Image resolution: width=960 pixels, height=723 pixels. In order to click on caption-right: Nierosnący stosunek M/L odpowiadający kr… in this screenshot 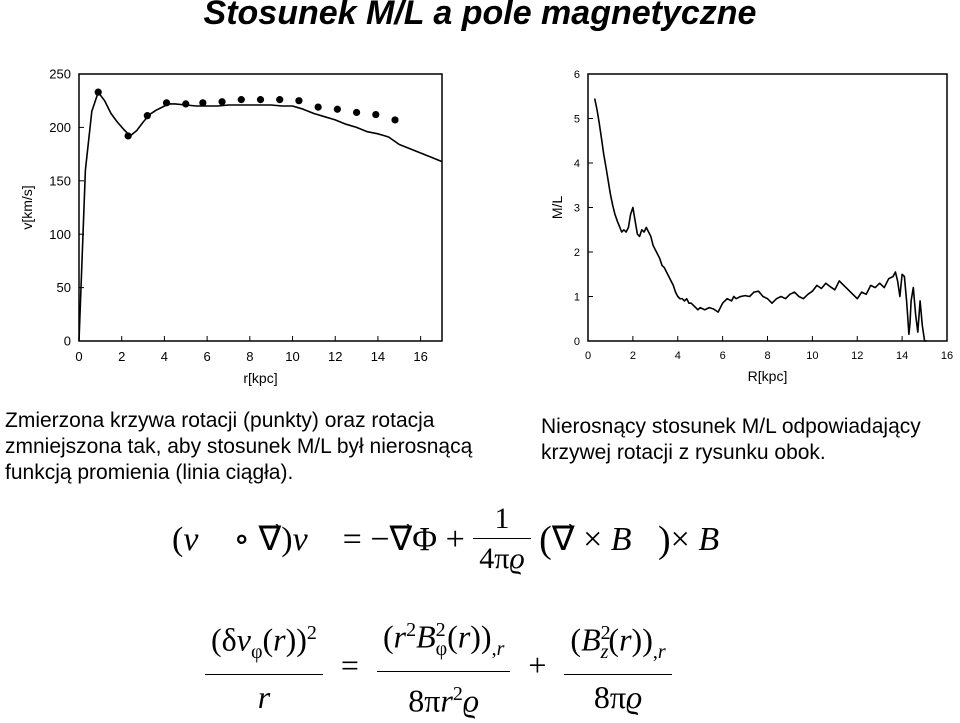, I will do `click(731, 439)`.